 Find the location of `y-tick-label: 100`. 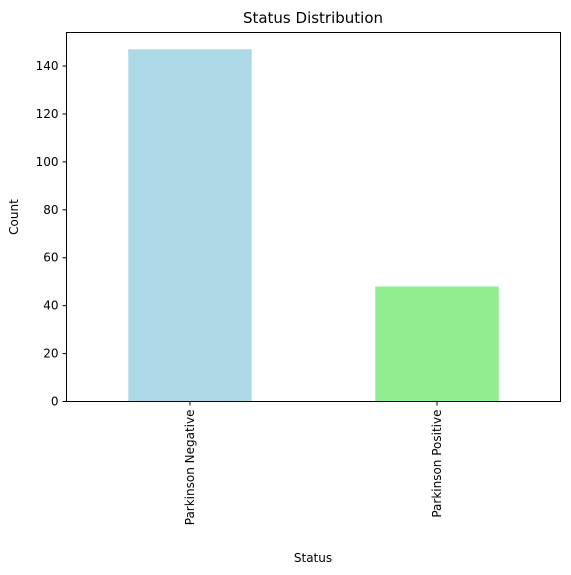

y-tick-label: 100 is located at coordinates (47, 162).